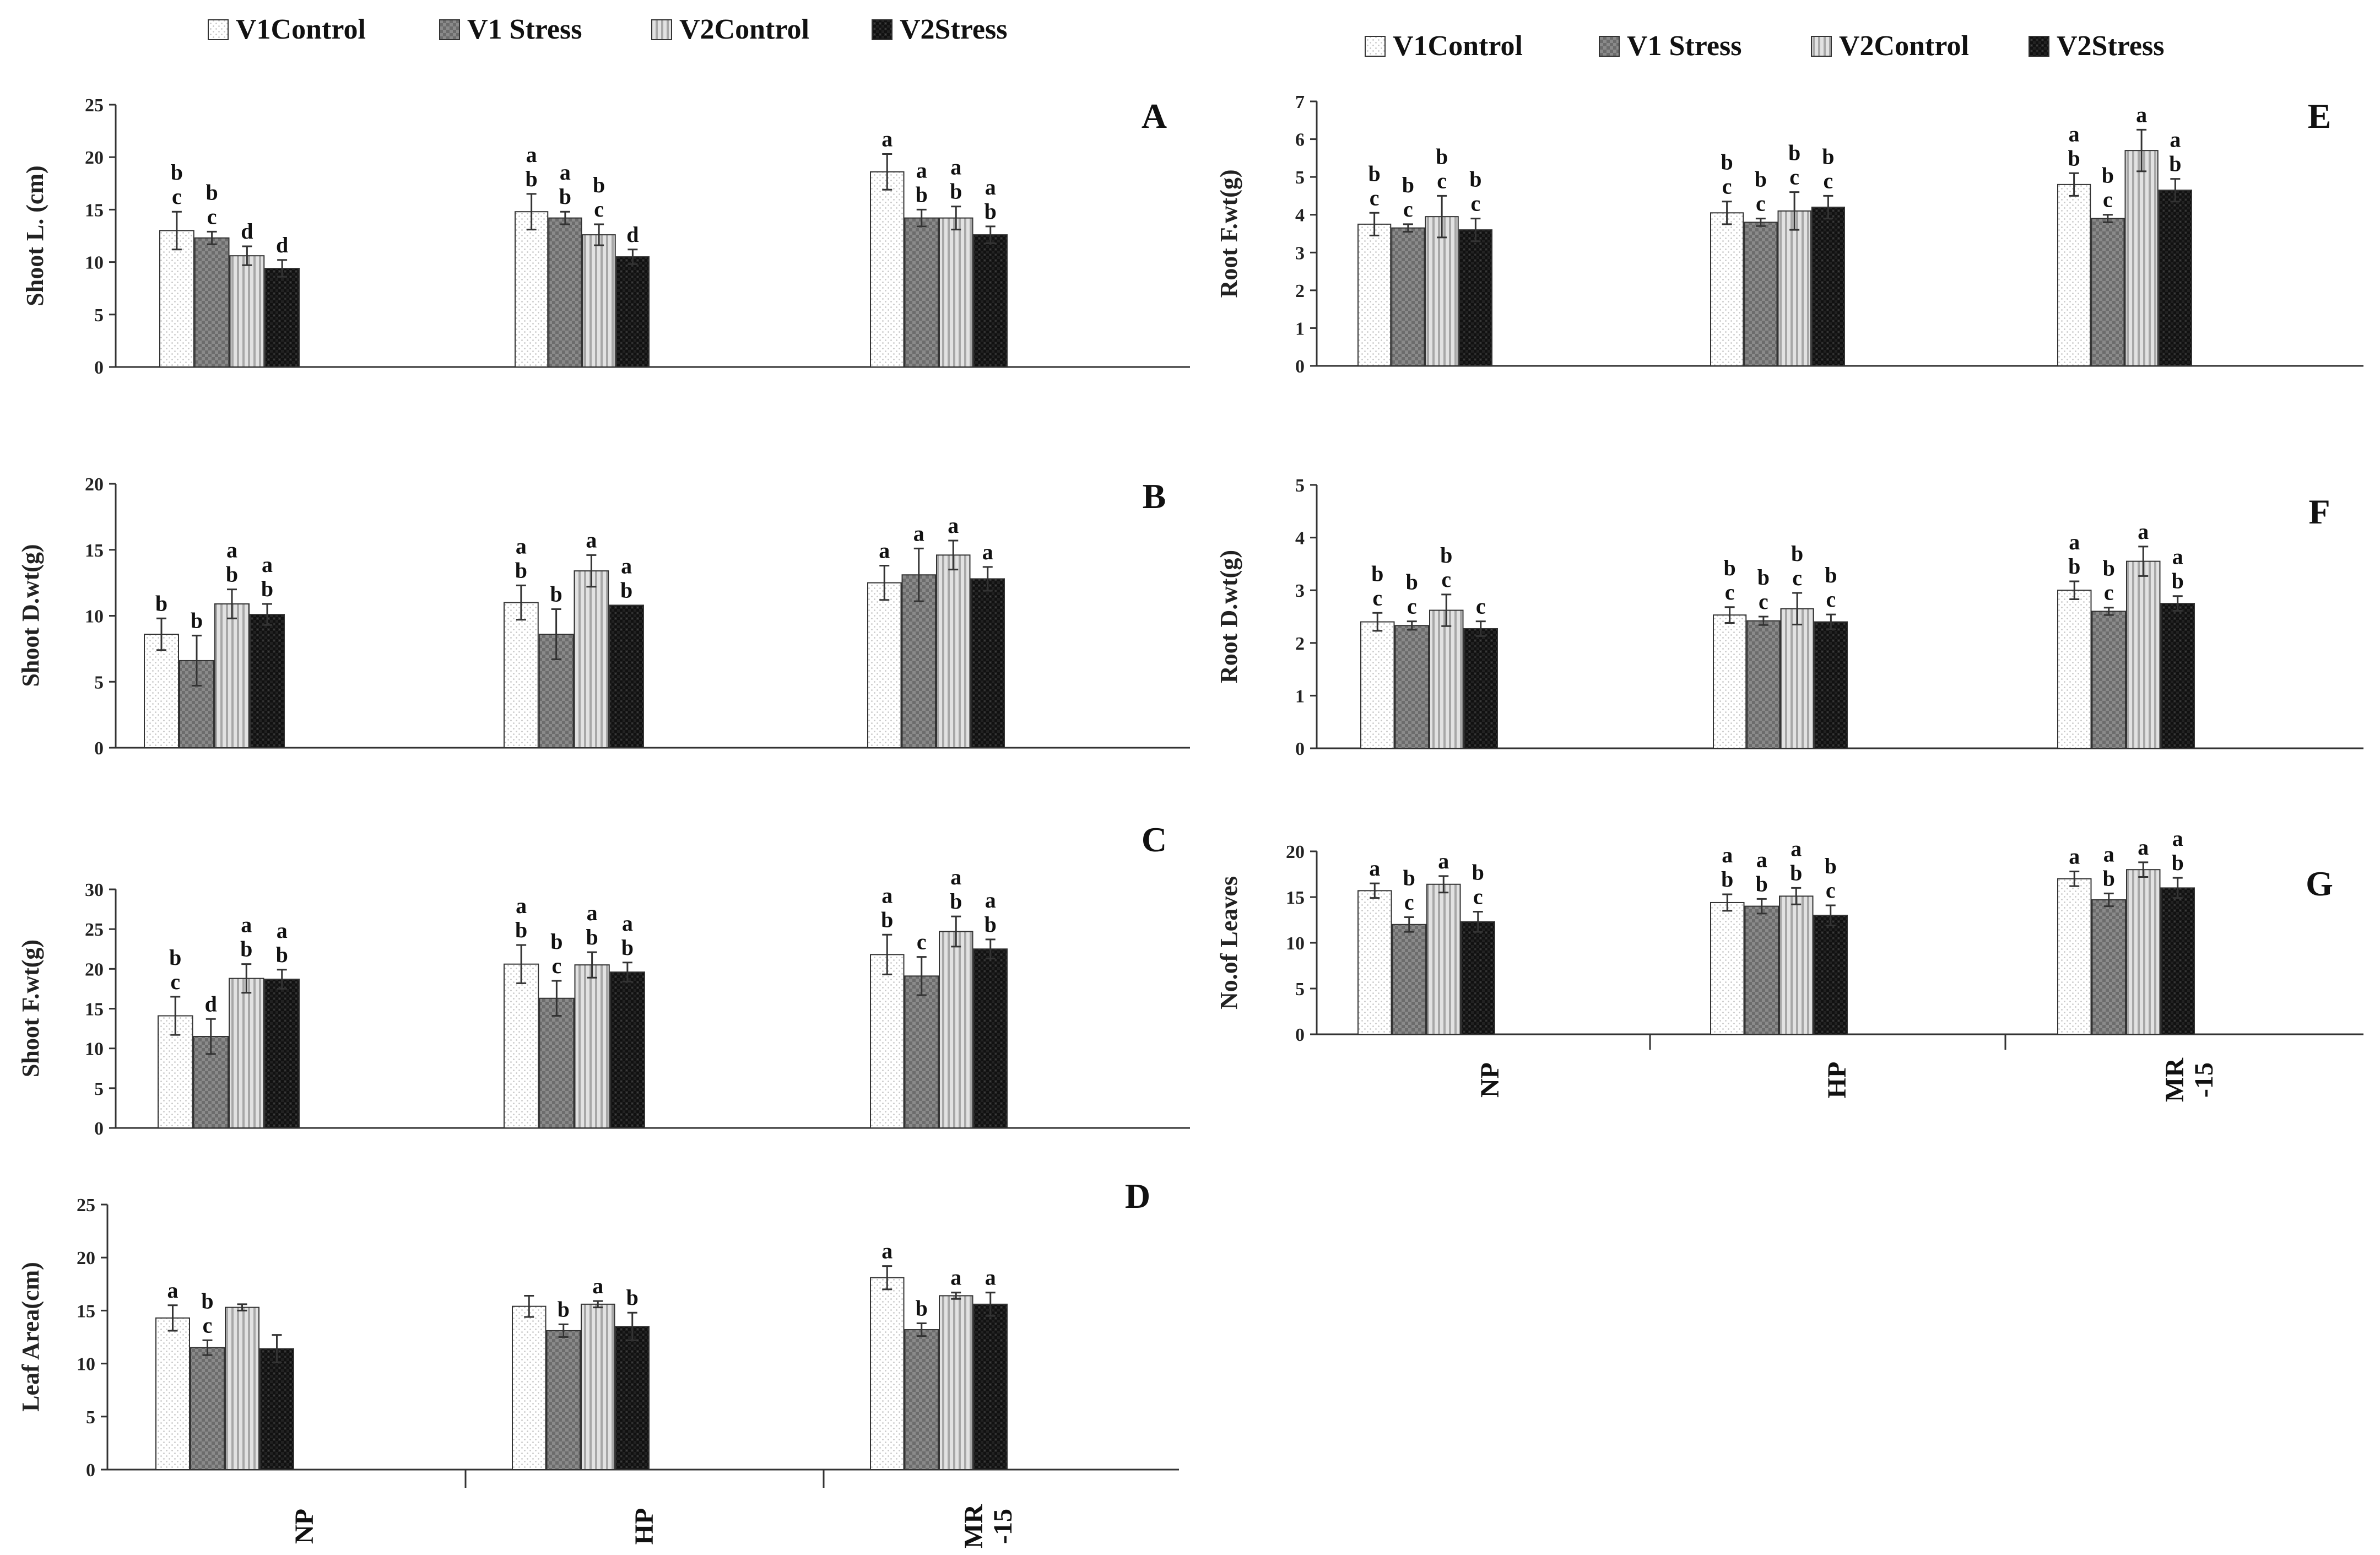 The image size is (2380, 1555). I want to click on y-axis-label: Shoot L. (cm), so click(34, 235).